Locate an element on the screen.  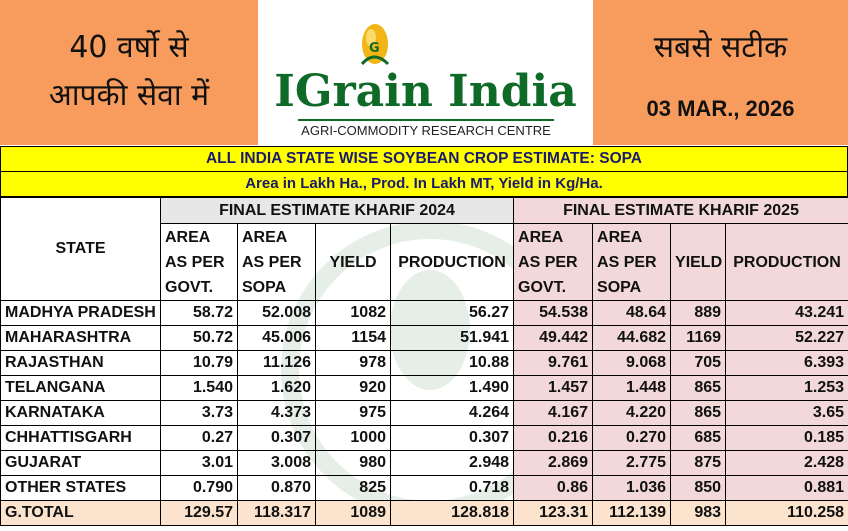
value-cell: 11.126 is located at coordinates (276, 363).